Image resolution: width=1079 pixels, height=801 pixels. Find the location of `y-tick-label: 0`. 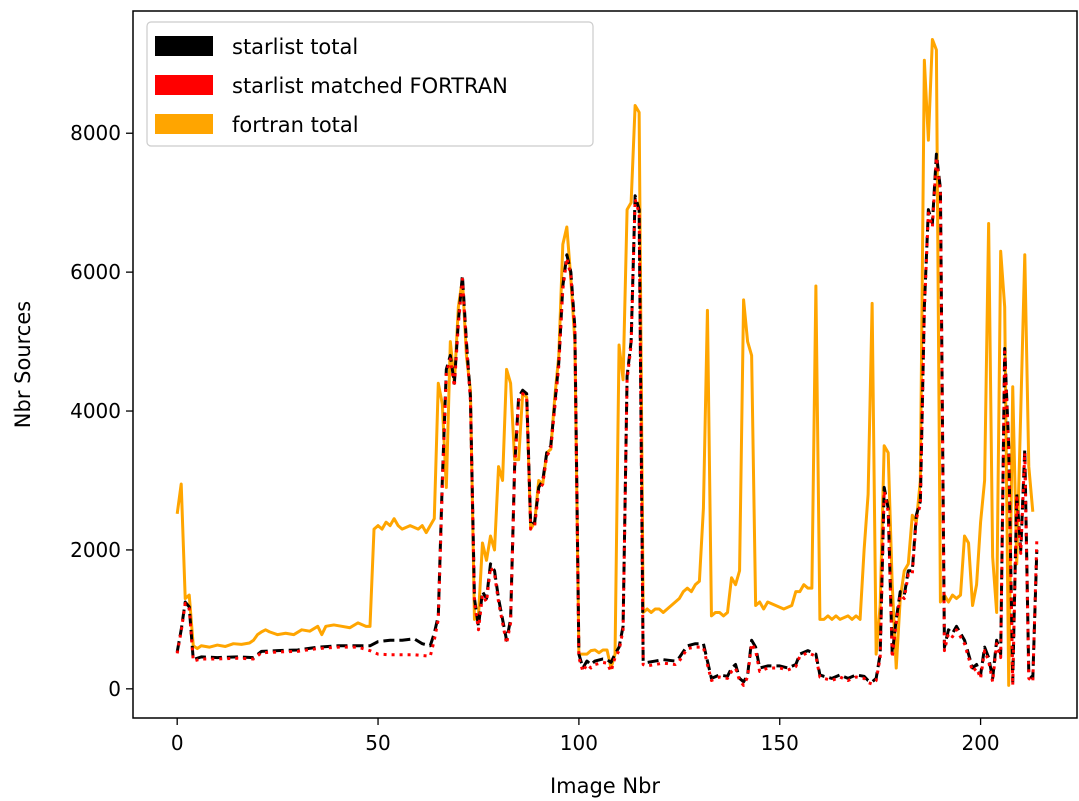

y-tick-label: 0 is located at coordinates (114, 689).